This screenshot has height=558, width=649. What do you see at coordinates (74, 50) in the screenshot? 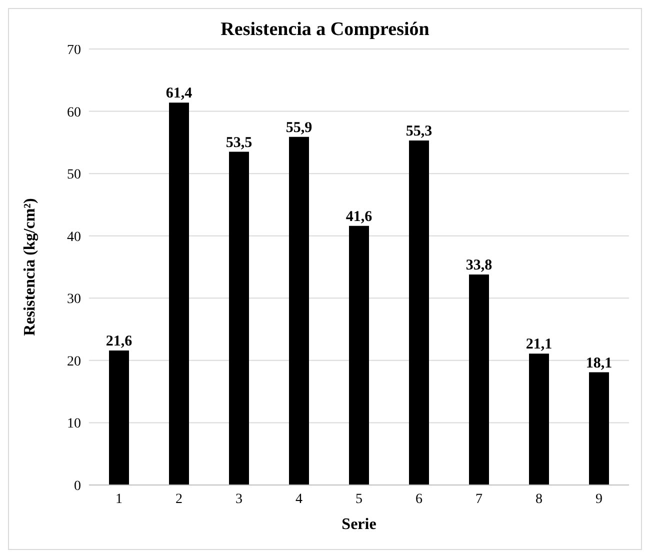
I see `y-tick-label: 70` at bounding box center [74, 50].